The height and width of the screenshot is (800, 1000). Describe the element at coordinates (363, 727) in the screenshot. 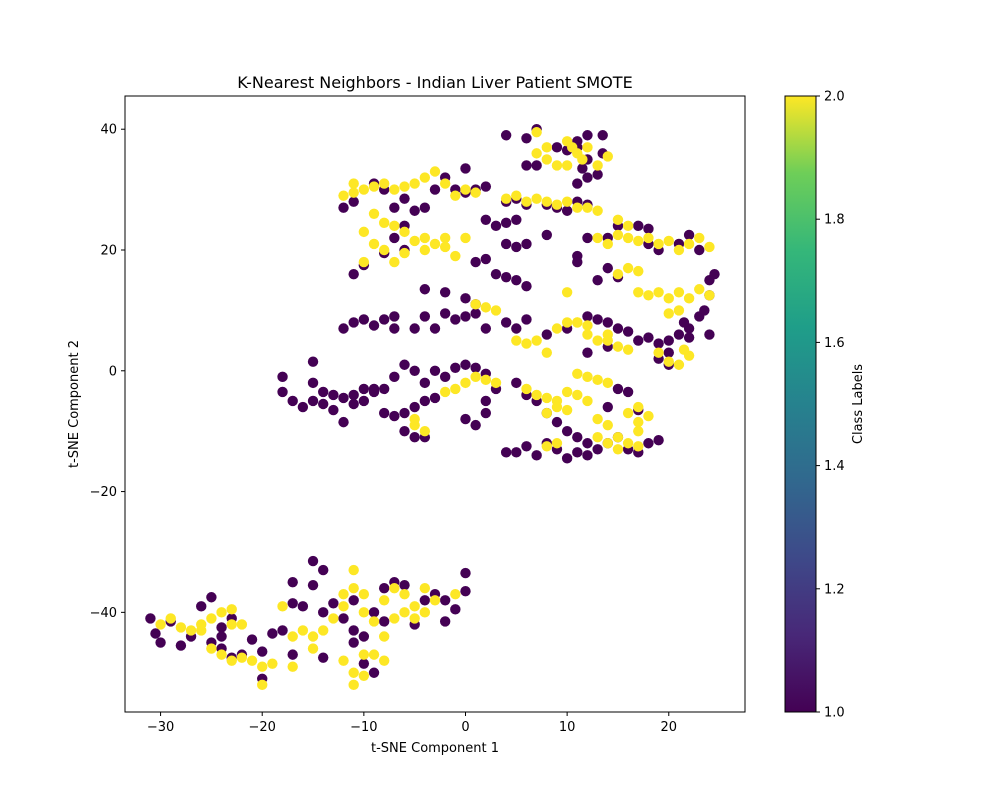

I see `x-tick-label: −10` at that location.